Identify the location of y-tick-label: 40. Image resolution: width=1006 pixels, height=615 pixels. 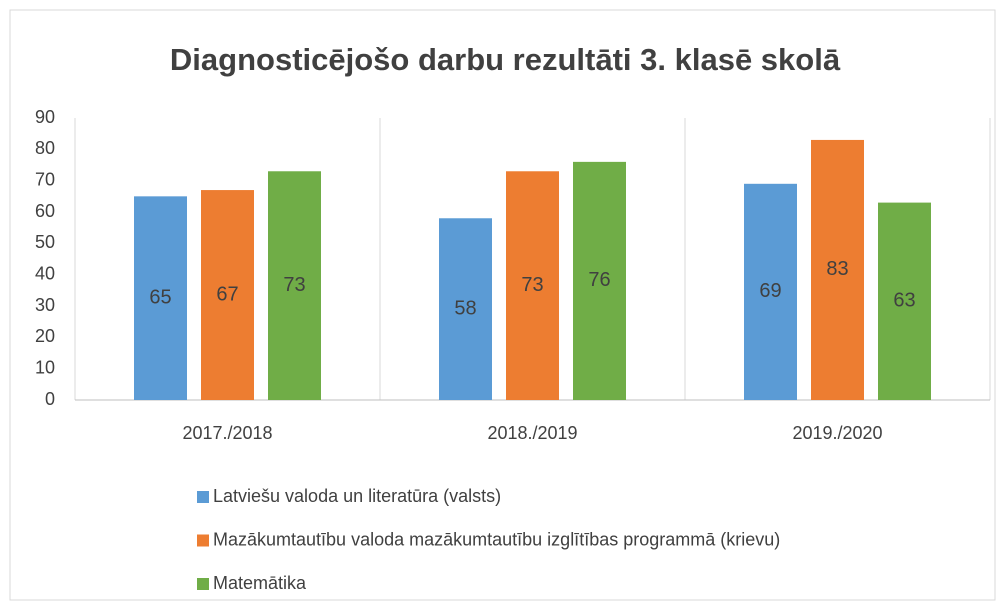
(45, 273).